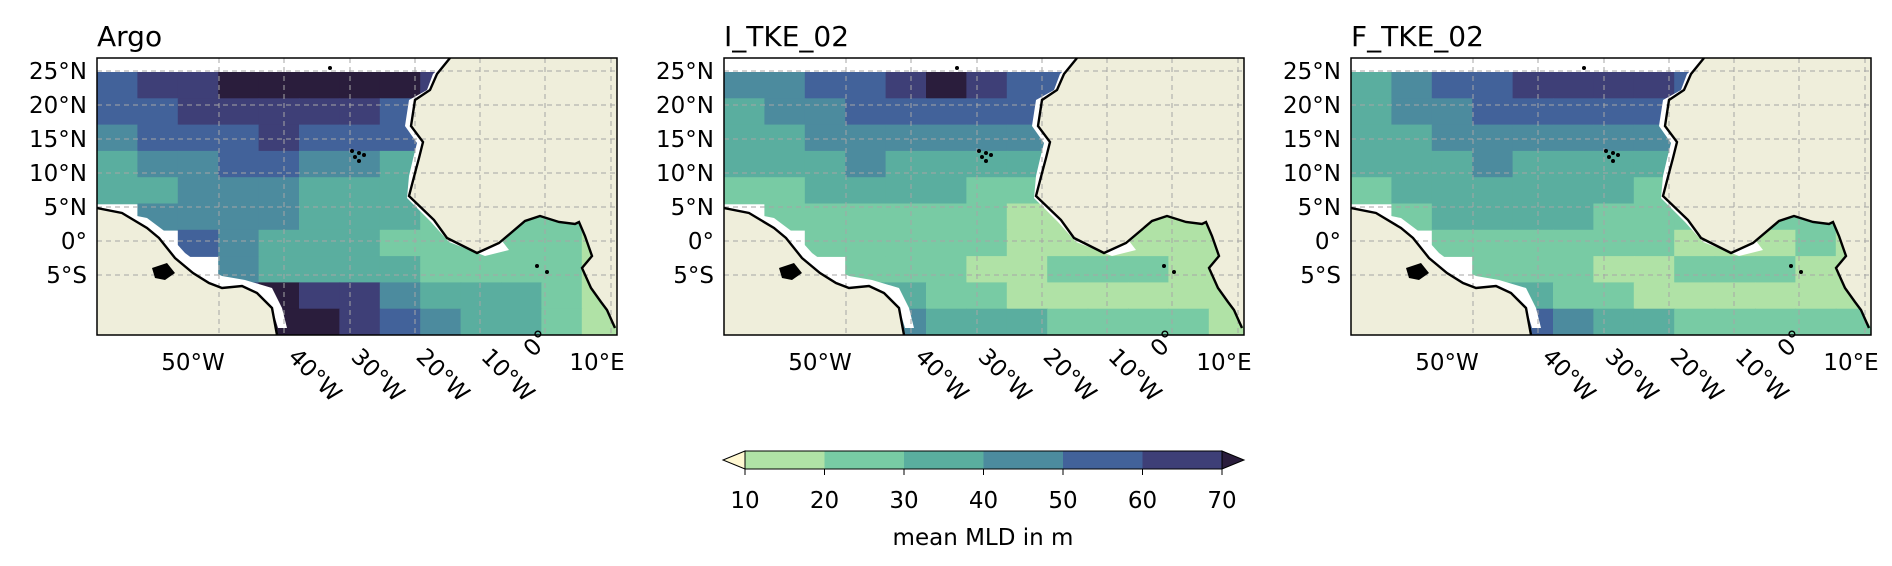 Image resolution: width=1892 pixels, height=566 pixels. Describe the element at coordinates (983, 501) in the screenshot. I see `colorbar-tick-label: 40` at that location.